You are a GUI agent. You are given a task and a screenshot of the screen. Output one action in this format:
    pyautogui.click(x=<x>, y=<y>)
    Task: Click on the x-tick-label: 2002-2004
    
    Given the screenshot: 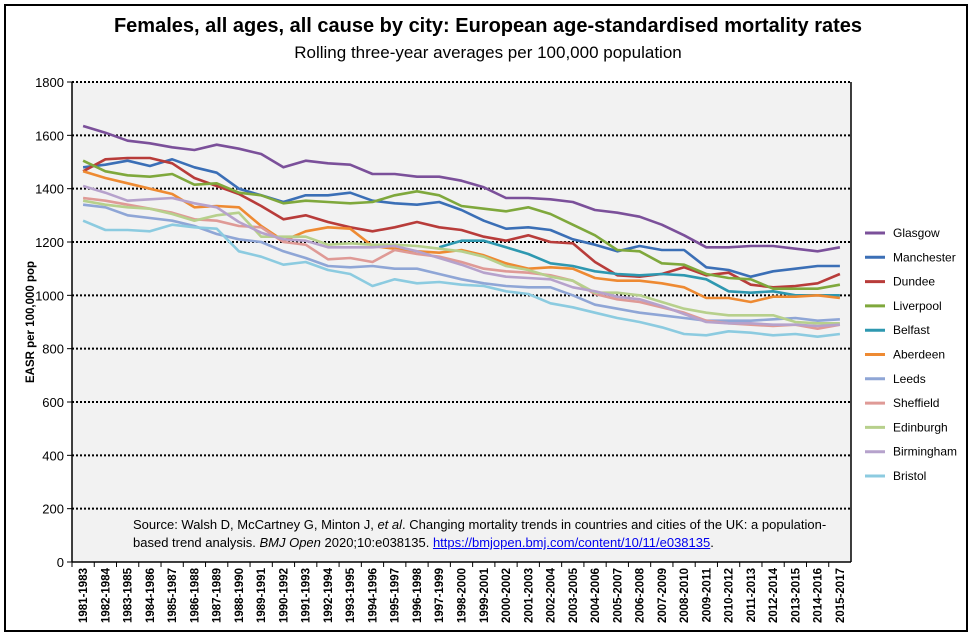 What is the action you would take?
    pyautogui.click(x=552, y=595)
    